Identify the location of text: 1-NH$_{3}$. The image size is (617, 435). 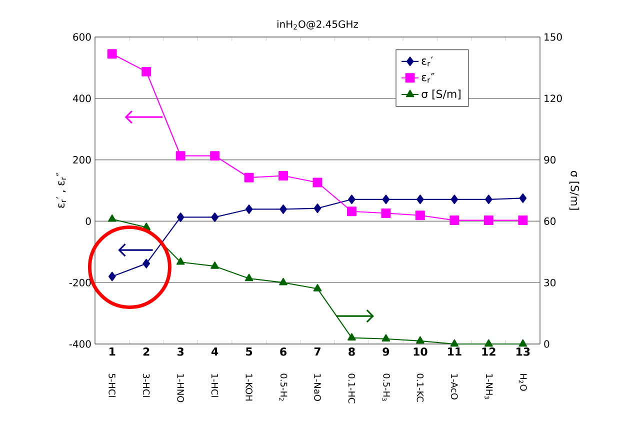
(488, 386).